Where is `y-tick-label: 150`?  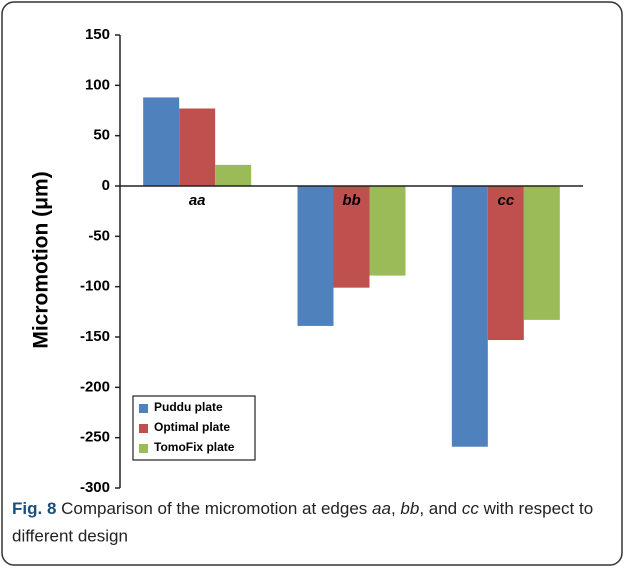 y-tick-label: 150 is located at coordinates (97, 34).